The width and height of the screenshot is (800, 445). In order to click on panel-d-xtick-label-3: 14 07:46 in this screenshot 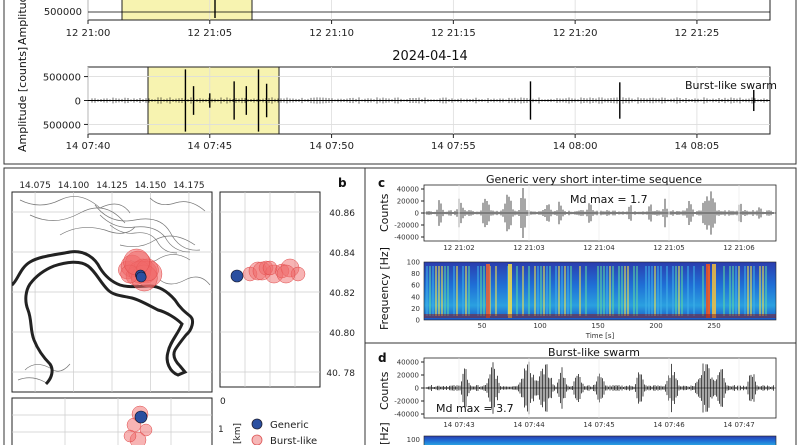, I will do `click(669, 425)`.